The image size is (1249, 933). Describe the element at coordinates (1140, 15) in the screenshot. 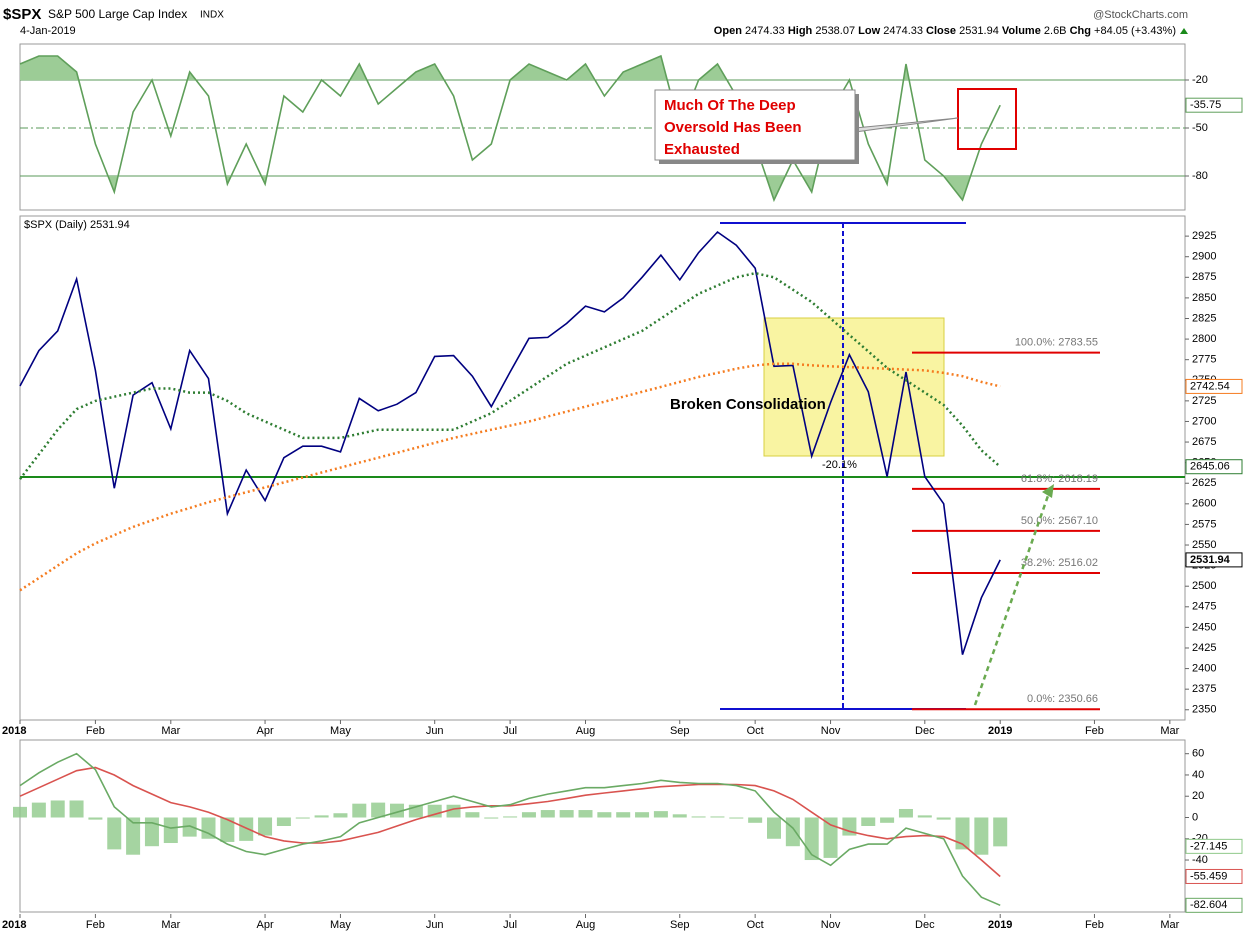

I see `source: @StockCharts.com` at that location.